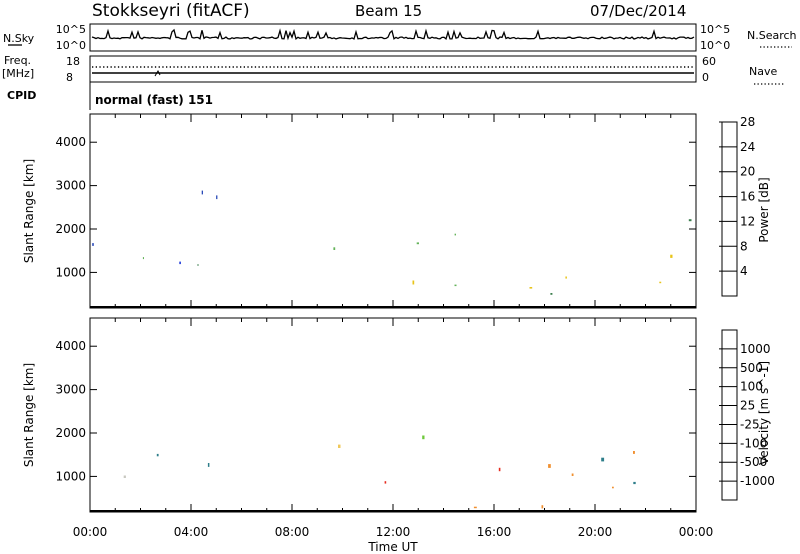  What do you see at coordinates (71, 29) in the screenshot?
I see `nsky-tick-top: 10^5` at bounding box center [71, 29].